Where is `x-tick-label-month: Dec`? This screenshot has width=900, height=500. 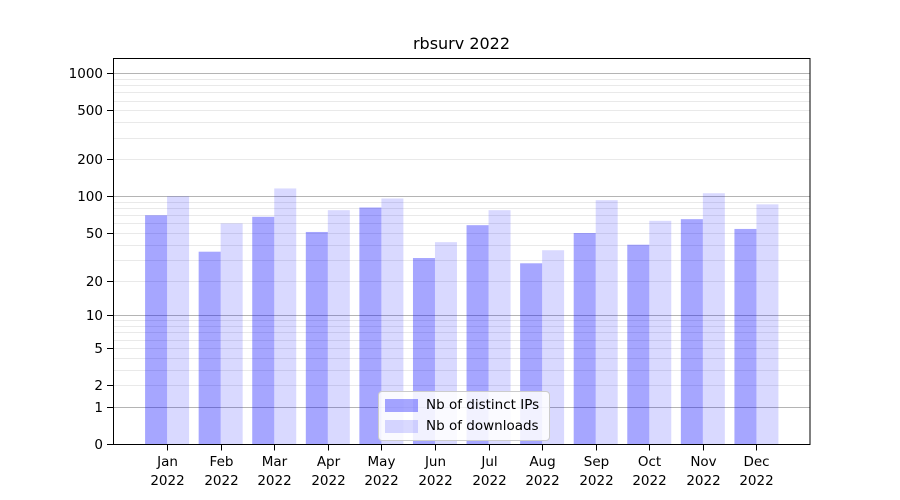
x-tick-label-month: Dec is located at coordinates (756, 462).